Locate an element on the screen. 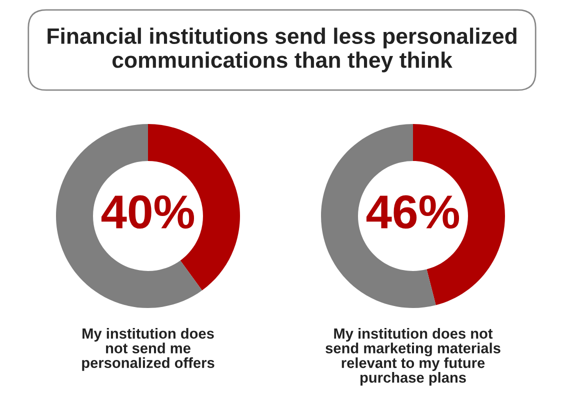 Image resolution: width=565 pixels, height=394 pixels. donut-slice is located at coordinates (129, 216).